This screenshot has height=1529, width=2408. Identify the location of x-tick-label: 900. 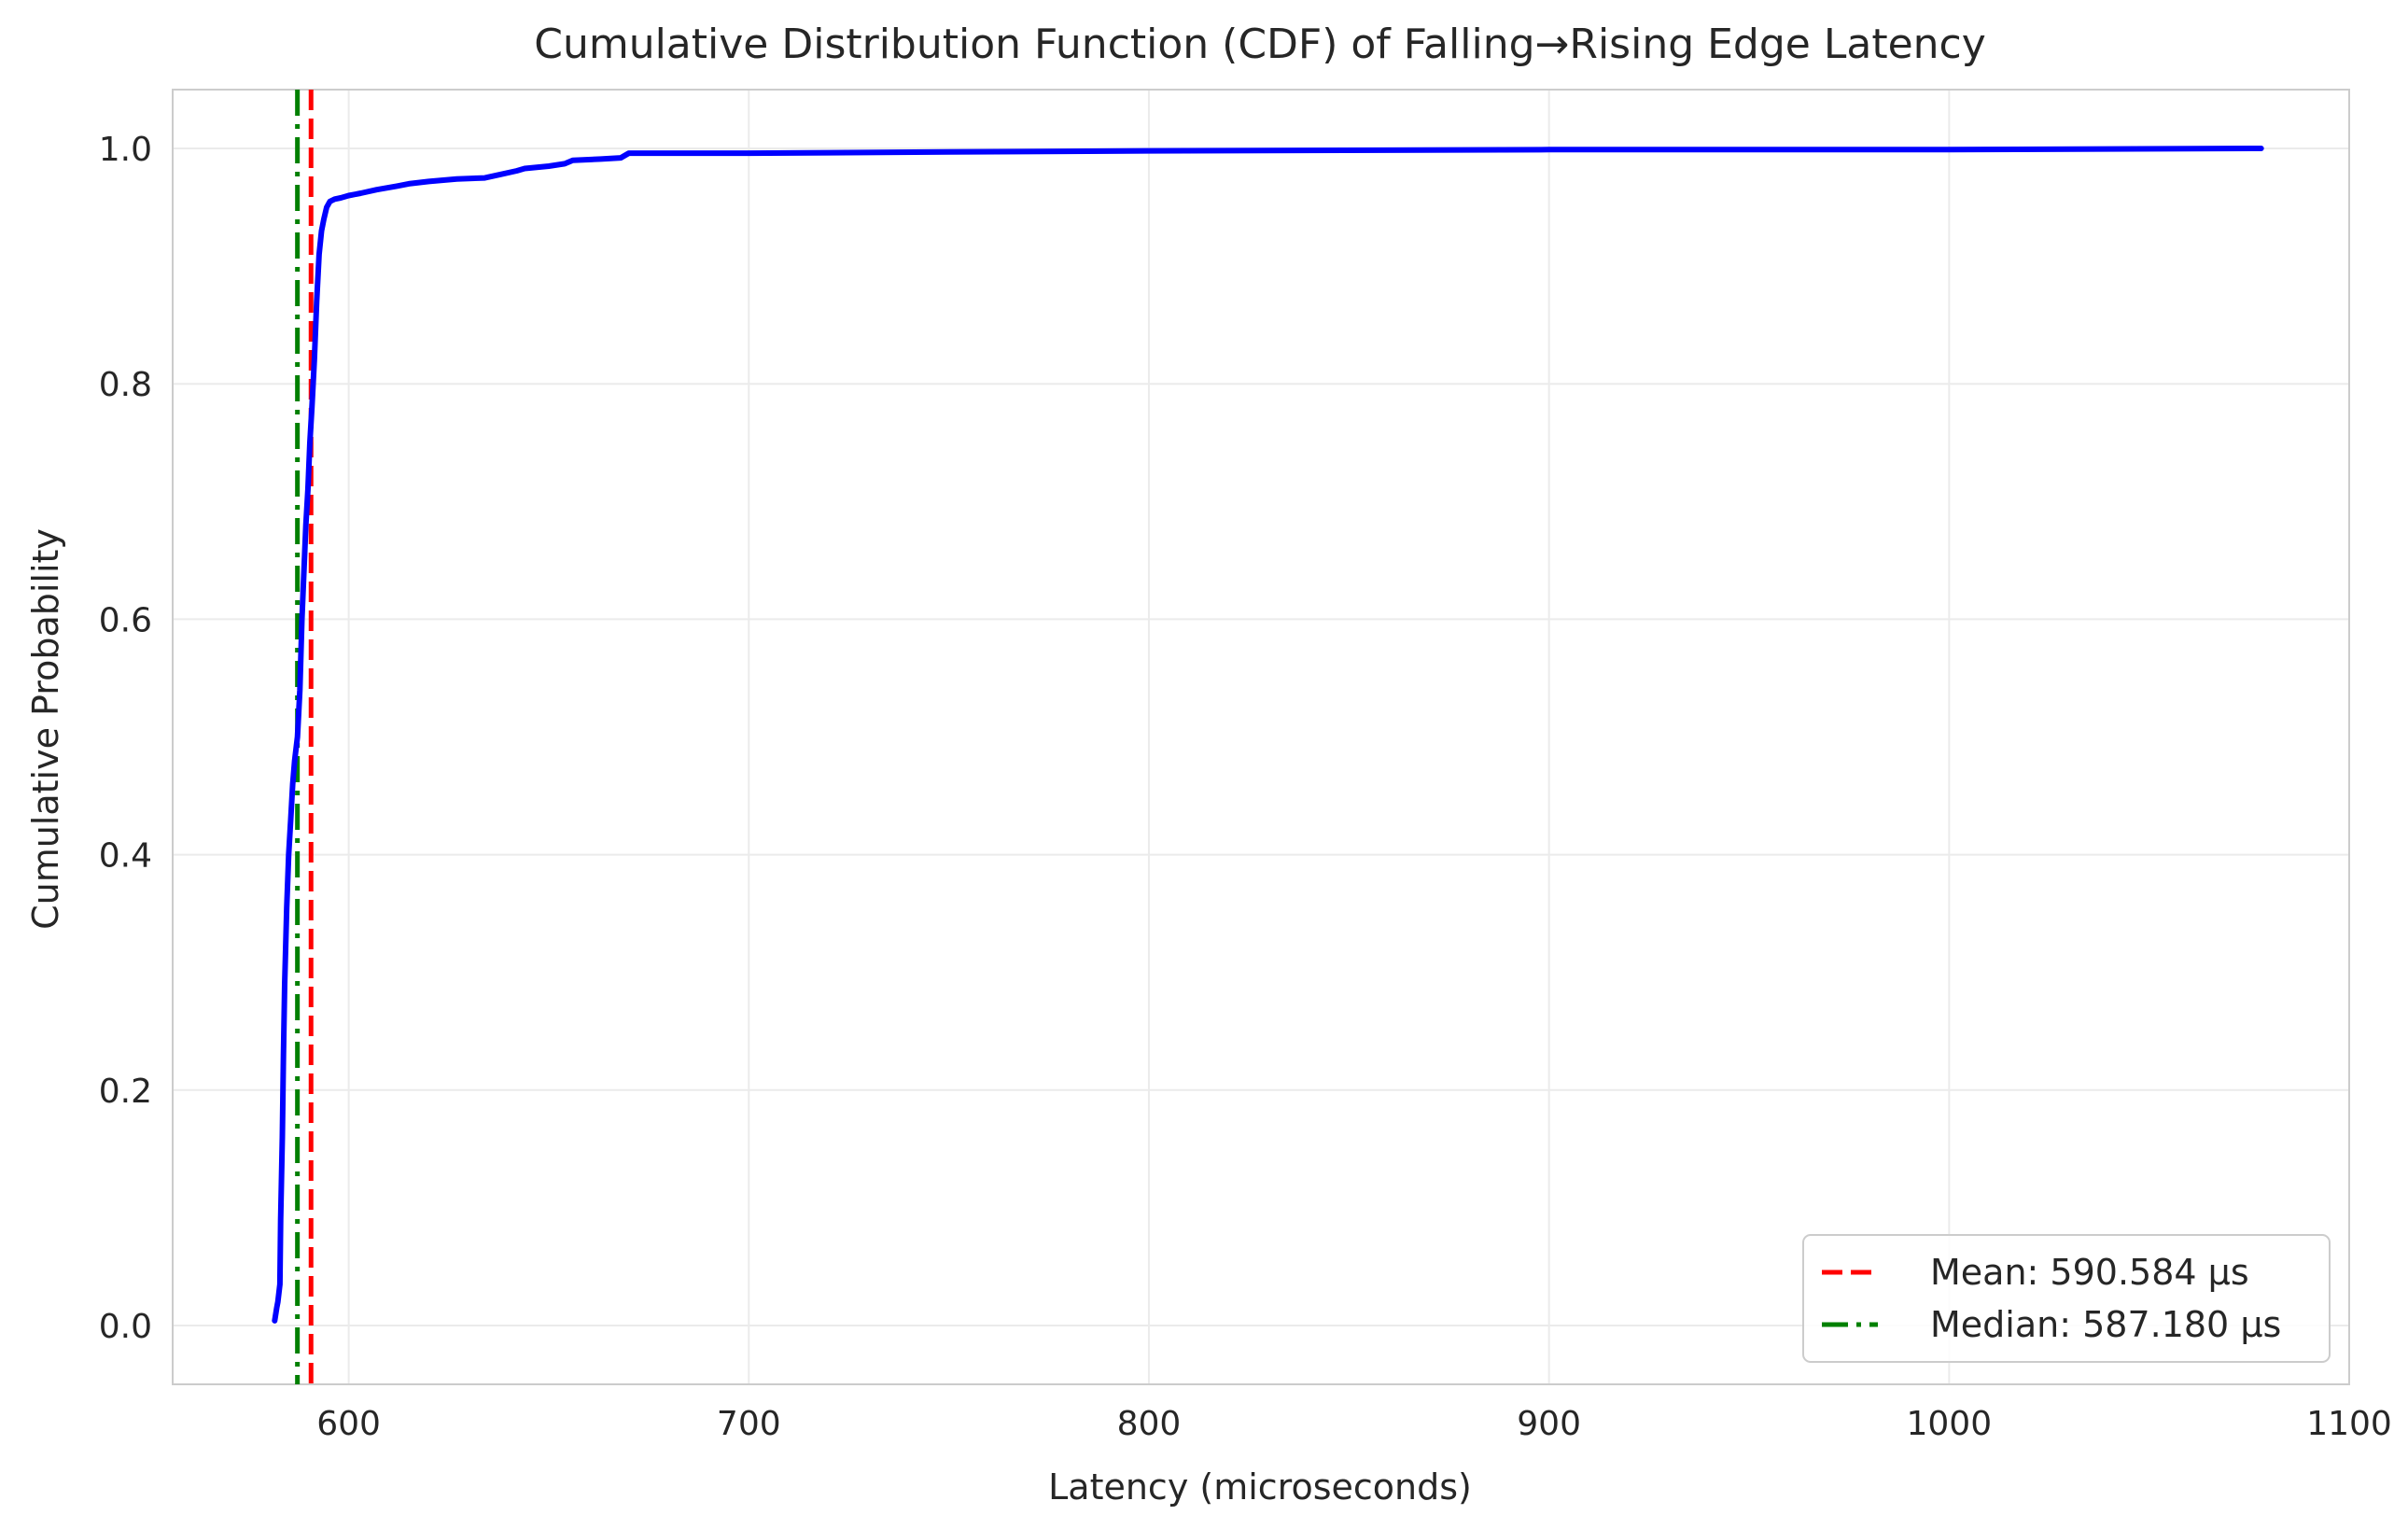
(1549, 1424).